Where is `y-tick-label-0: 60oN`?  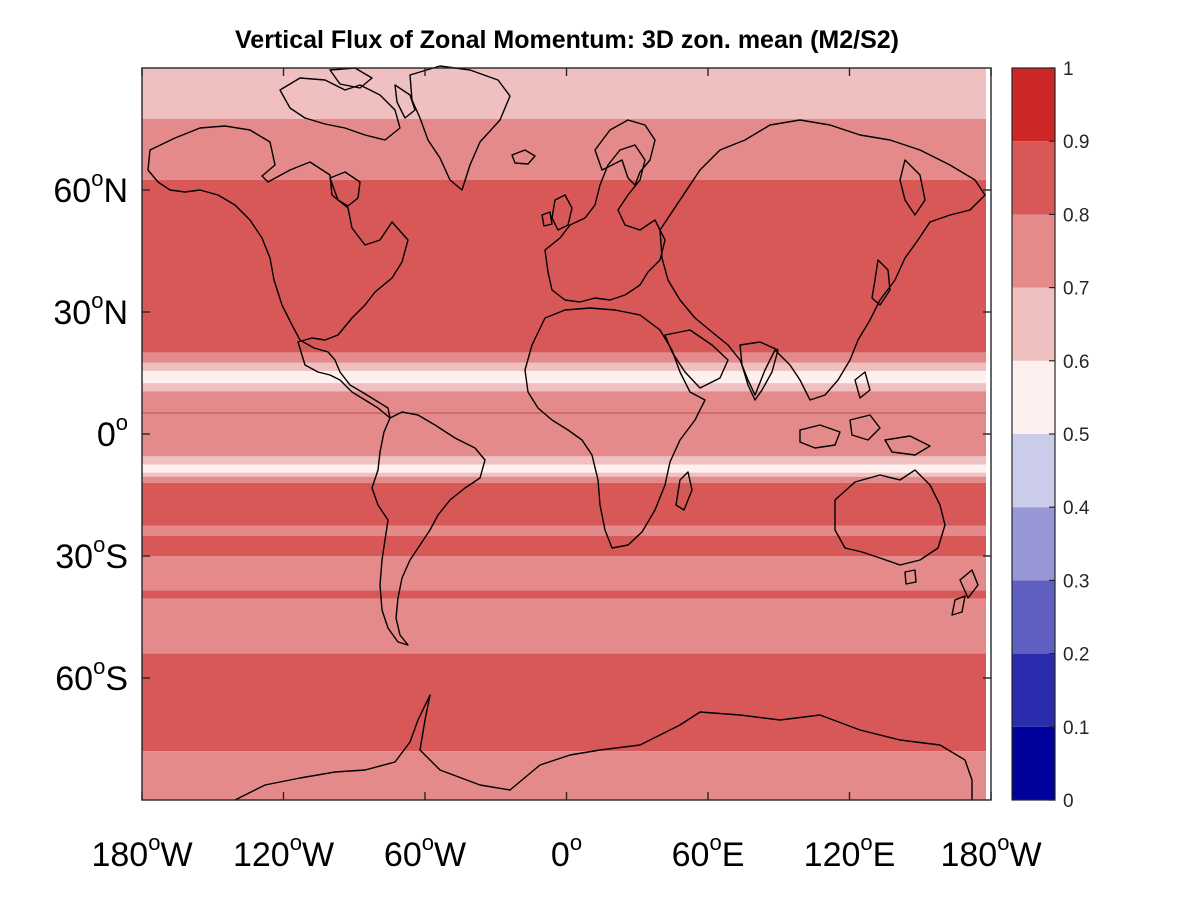
y-tick-label-0: 60oN is located at coordinates (90, 188).